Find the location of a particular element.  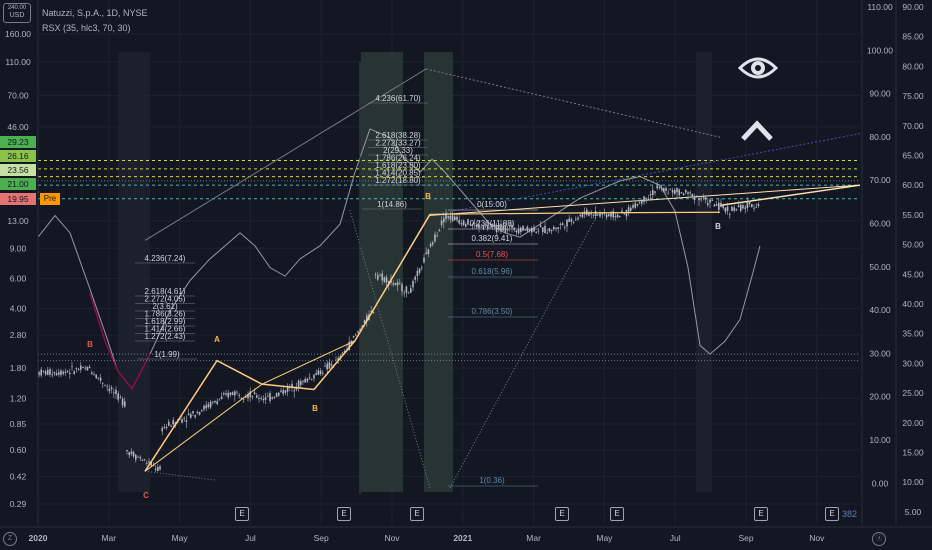

time-axis-tick: Sep is located at coordinates (745, 538).